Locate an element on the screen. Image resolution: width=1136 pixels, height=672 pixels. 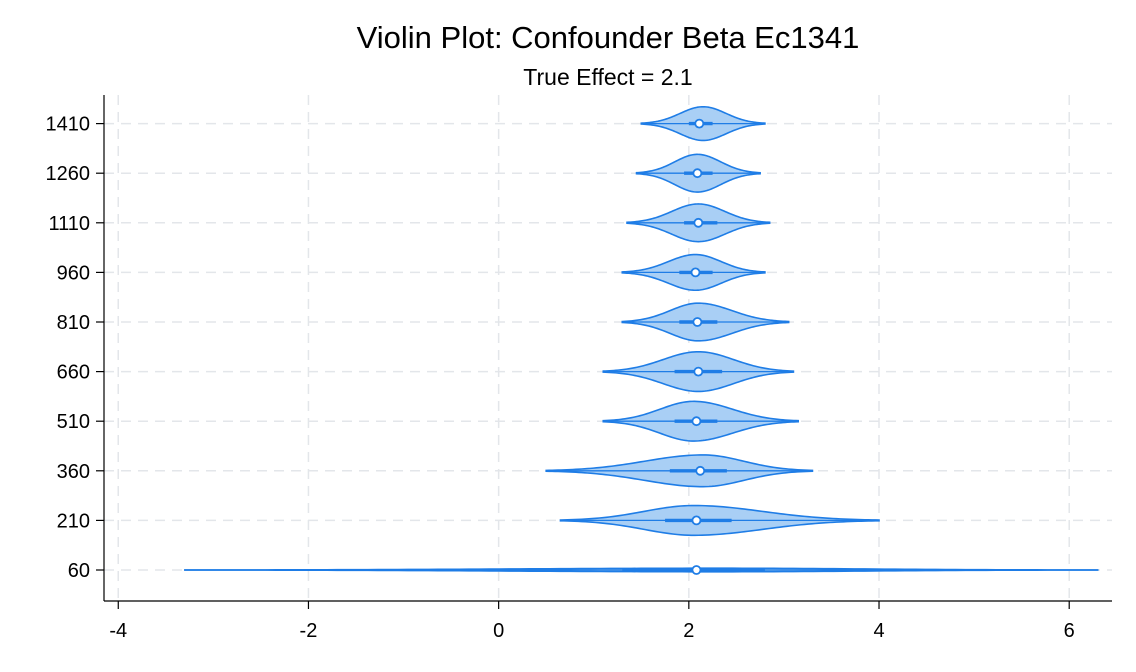
x-tick-label: -2 is located at coordinates (309, 631).